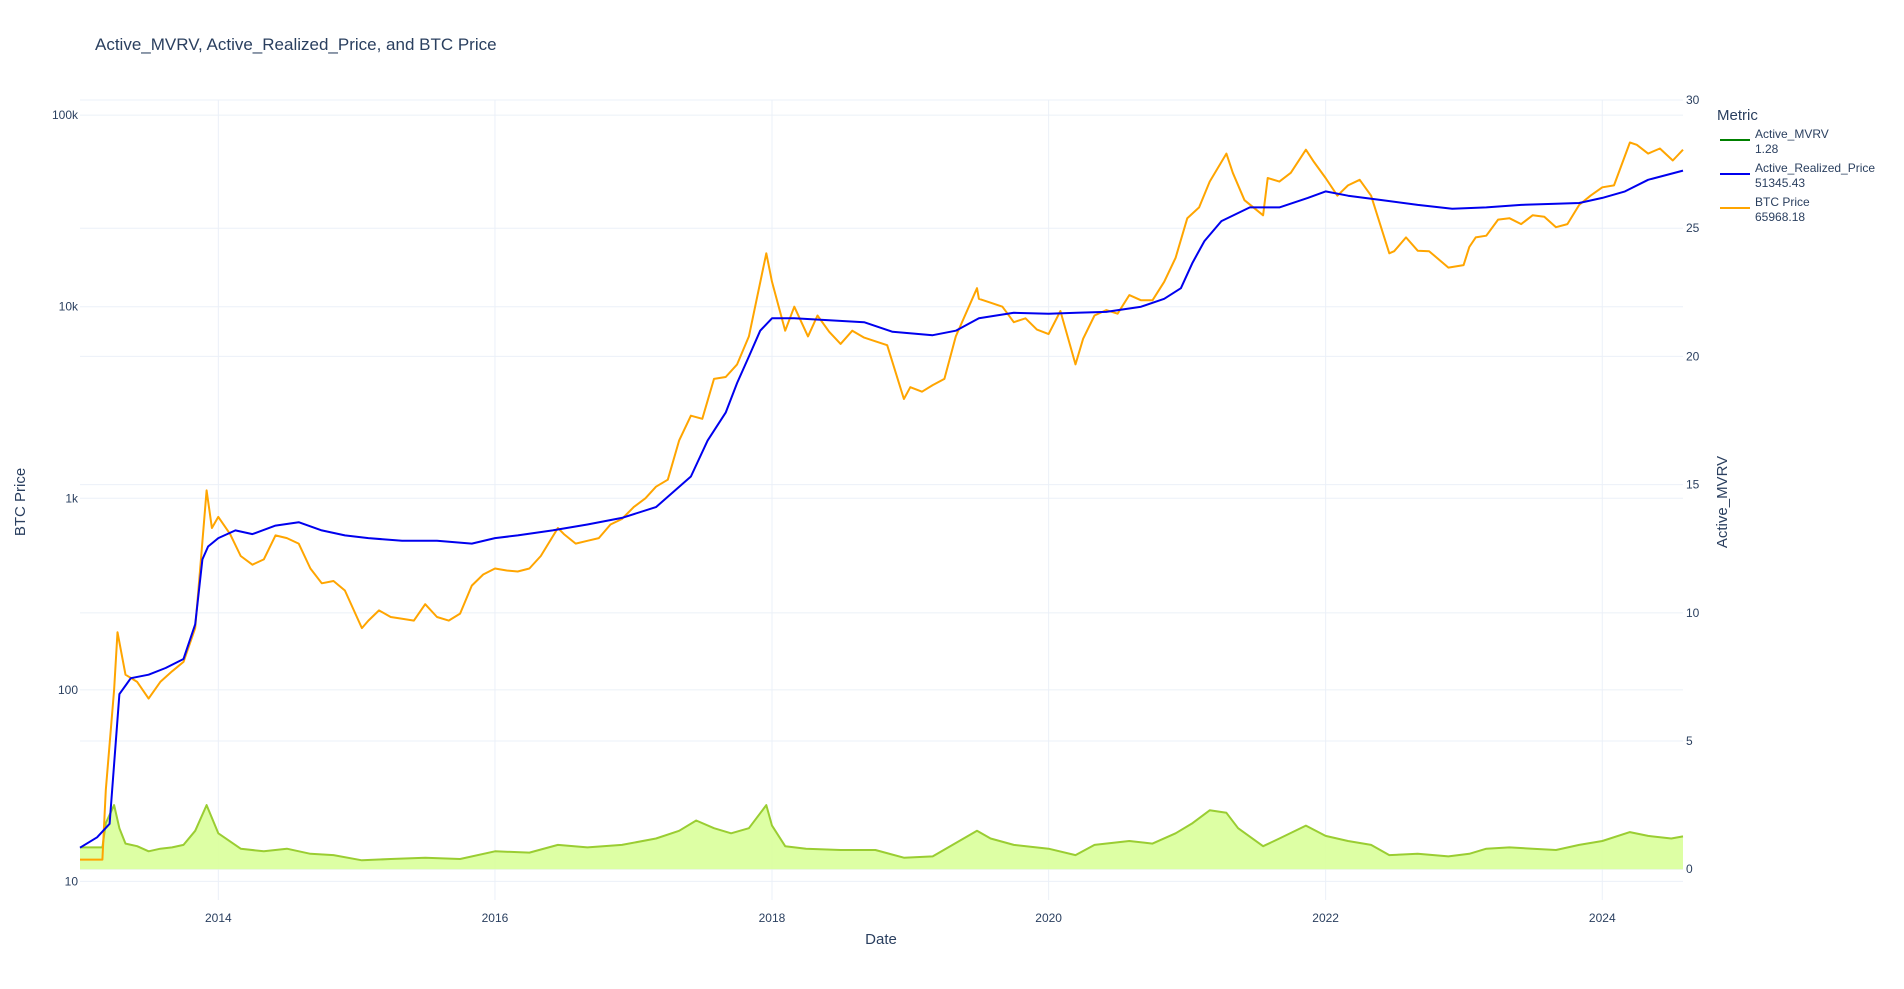 This screenshot has height=989, width=1904. I want to click on legend-value-active-mvrv: 1.28, so click(1767, 149).